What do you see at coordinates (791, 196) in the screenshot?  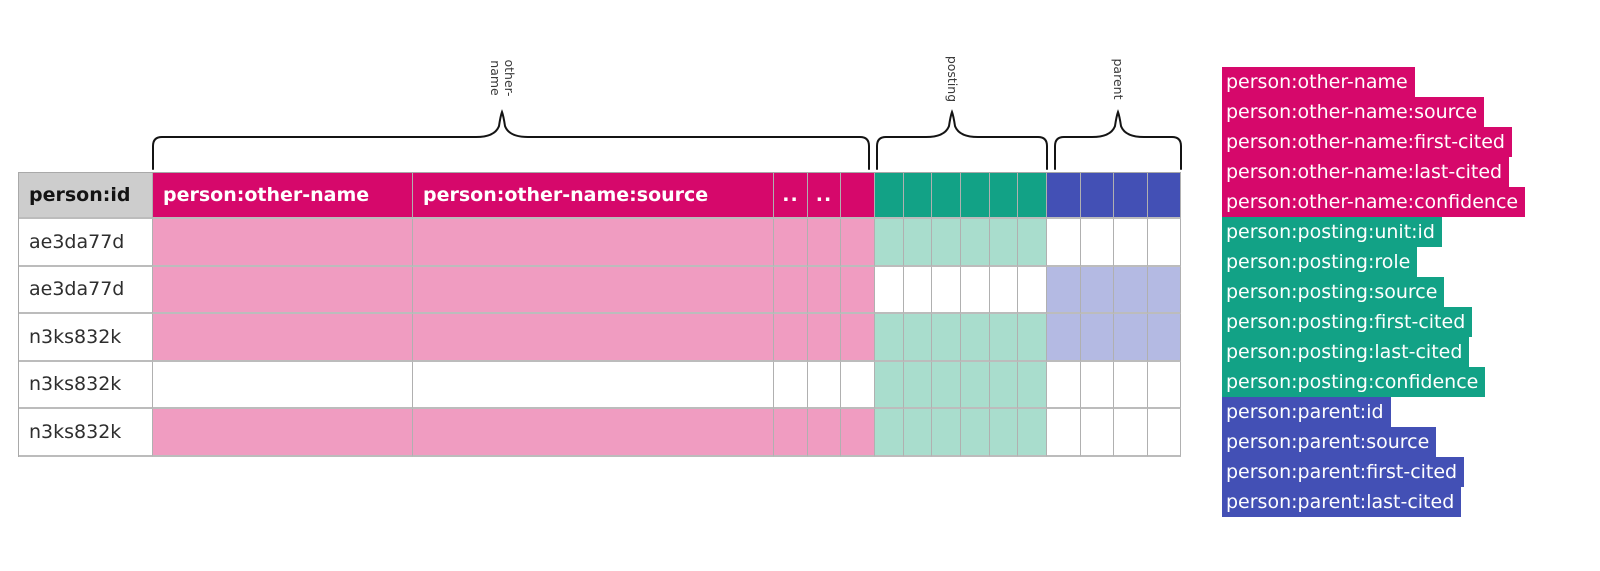 I see `column-header-other-name-2: ..` at bounding box center [791, 196].